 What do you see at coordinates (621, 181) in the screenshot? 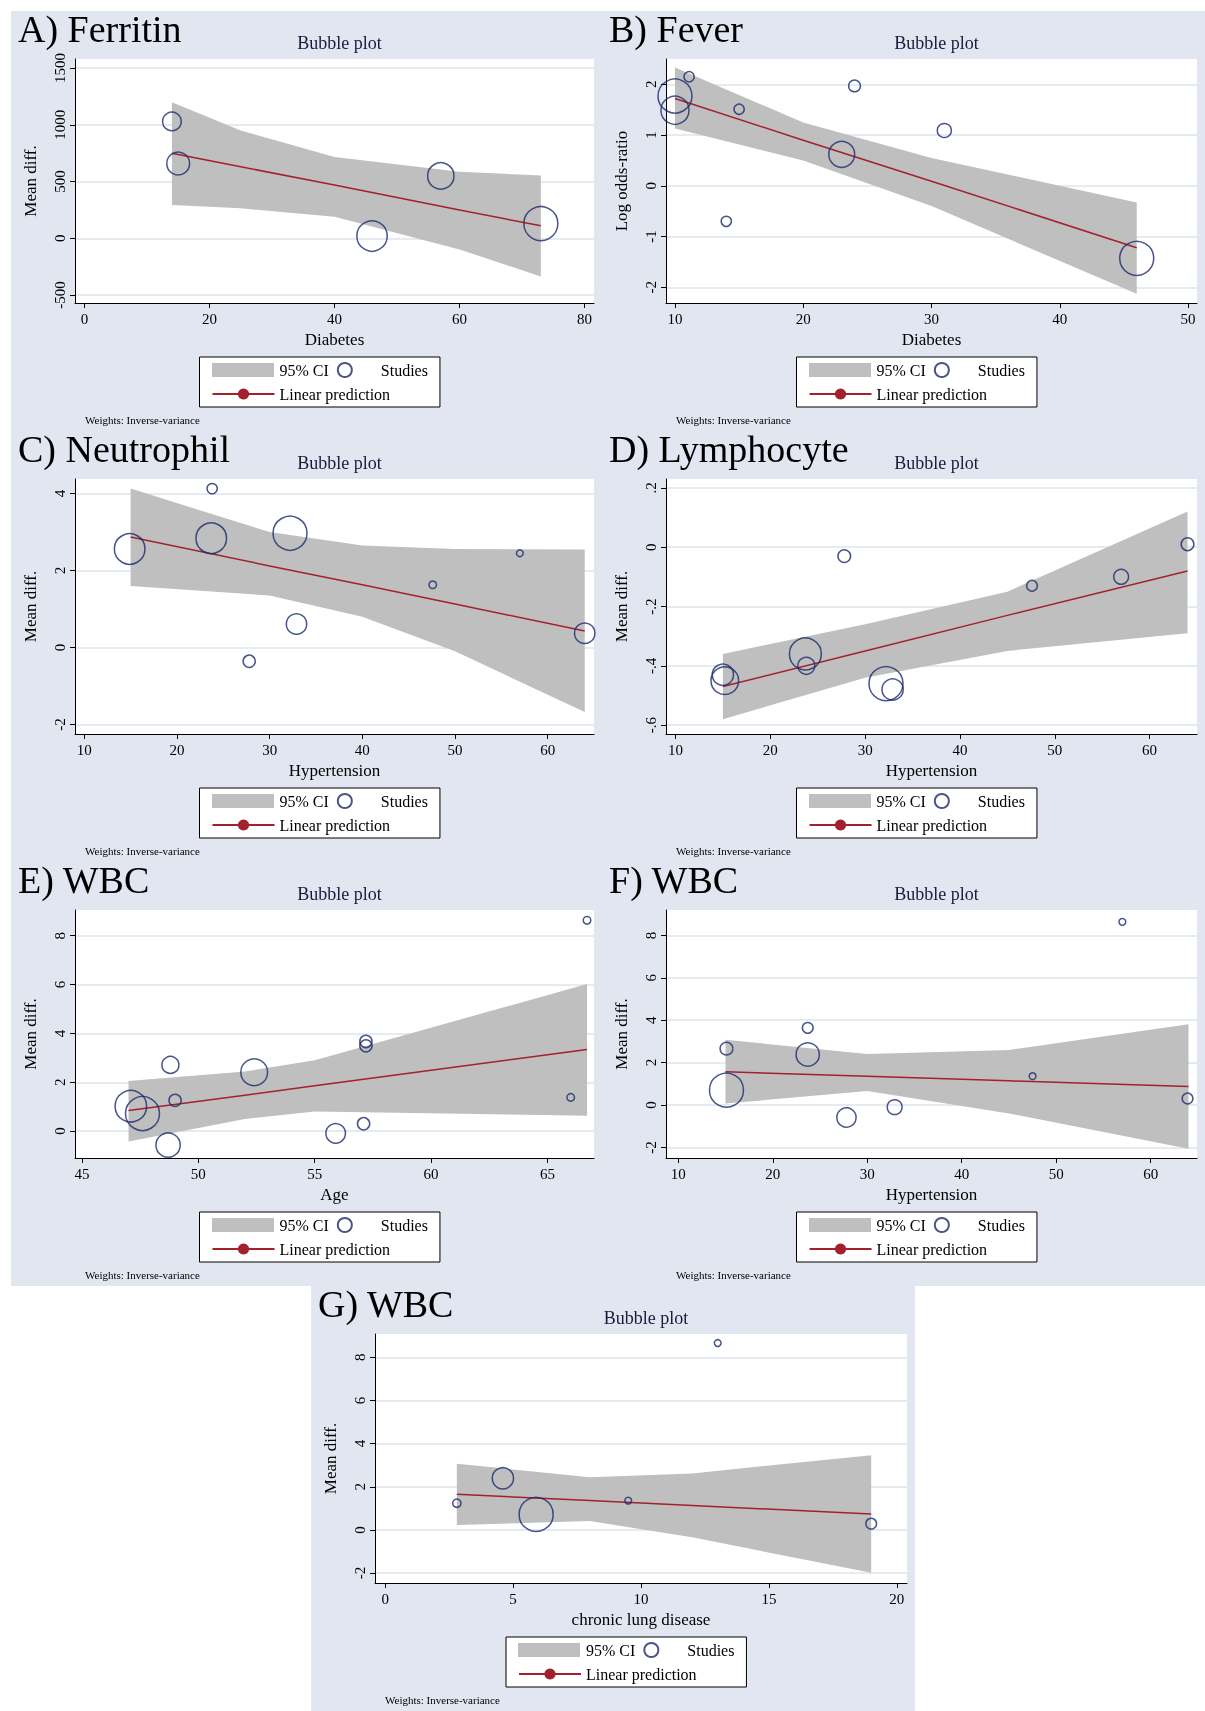
I see `y-axis-title: Log odds-ratio` at bounding box center [621, 181].